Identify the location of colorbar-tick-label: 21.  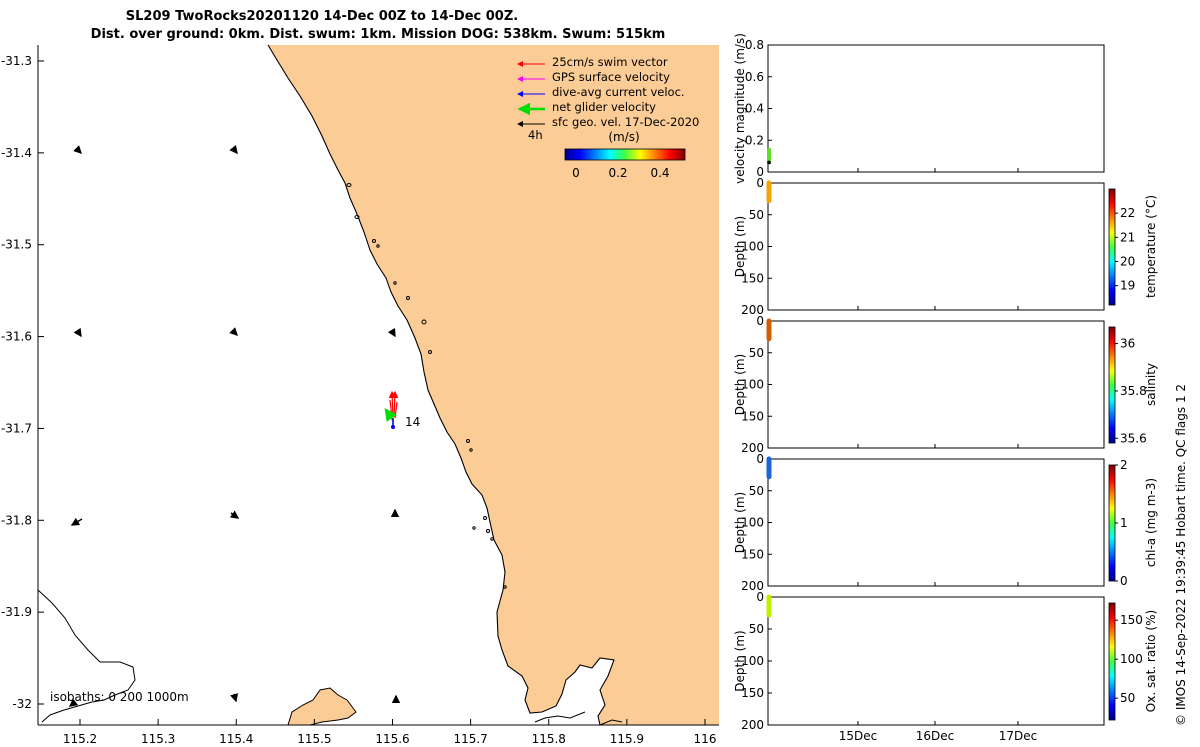
(1127, 237).